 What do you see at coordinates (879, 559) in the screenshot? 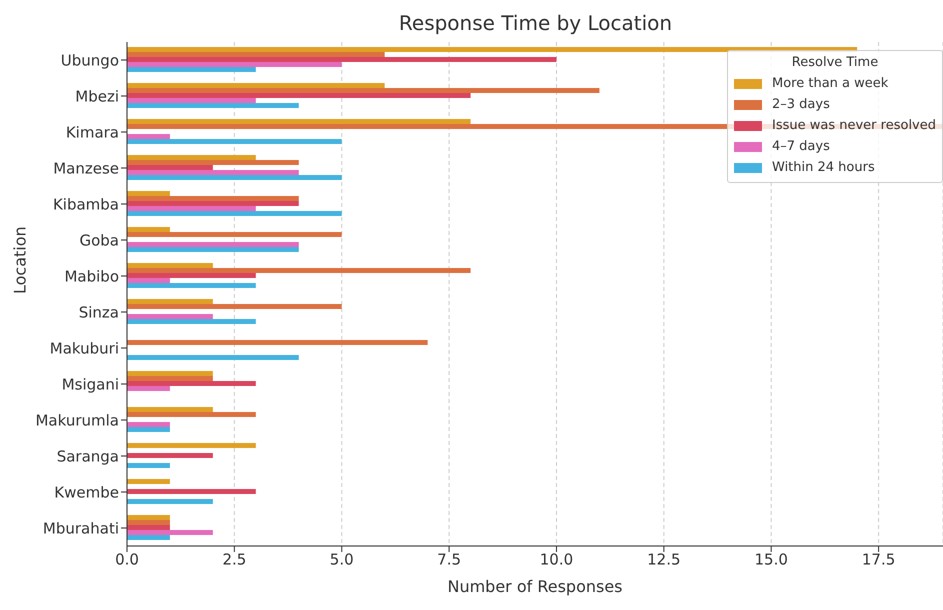
I see `x-tick-label: 17.5` at bounding box center [879, 559].